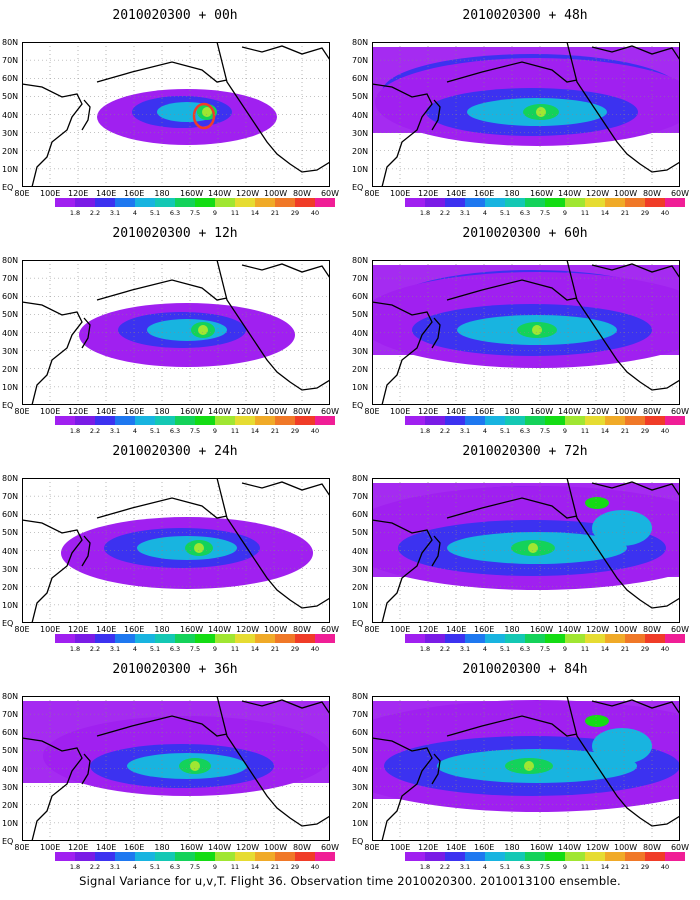 Image resolution: width=700 pixels, height=900 pixels. I want to click on longitude-label: 80E, so click(22, 193).